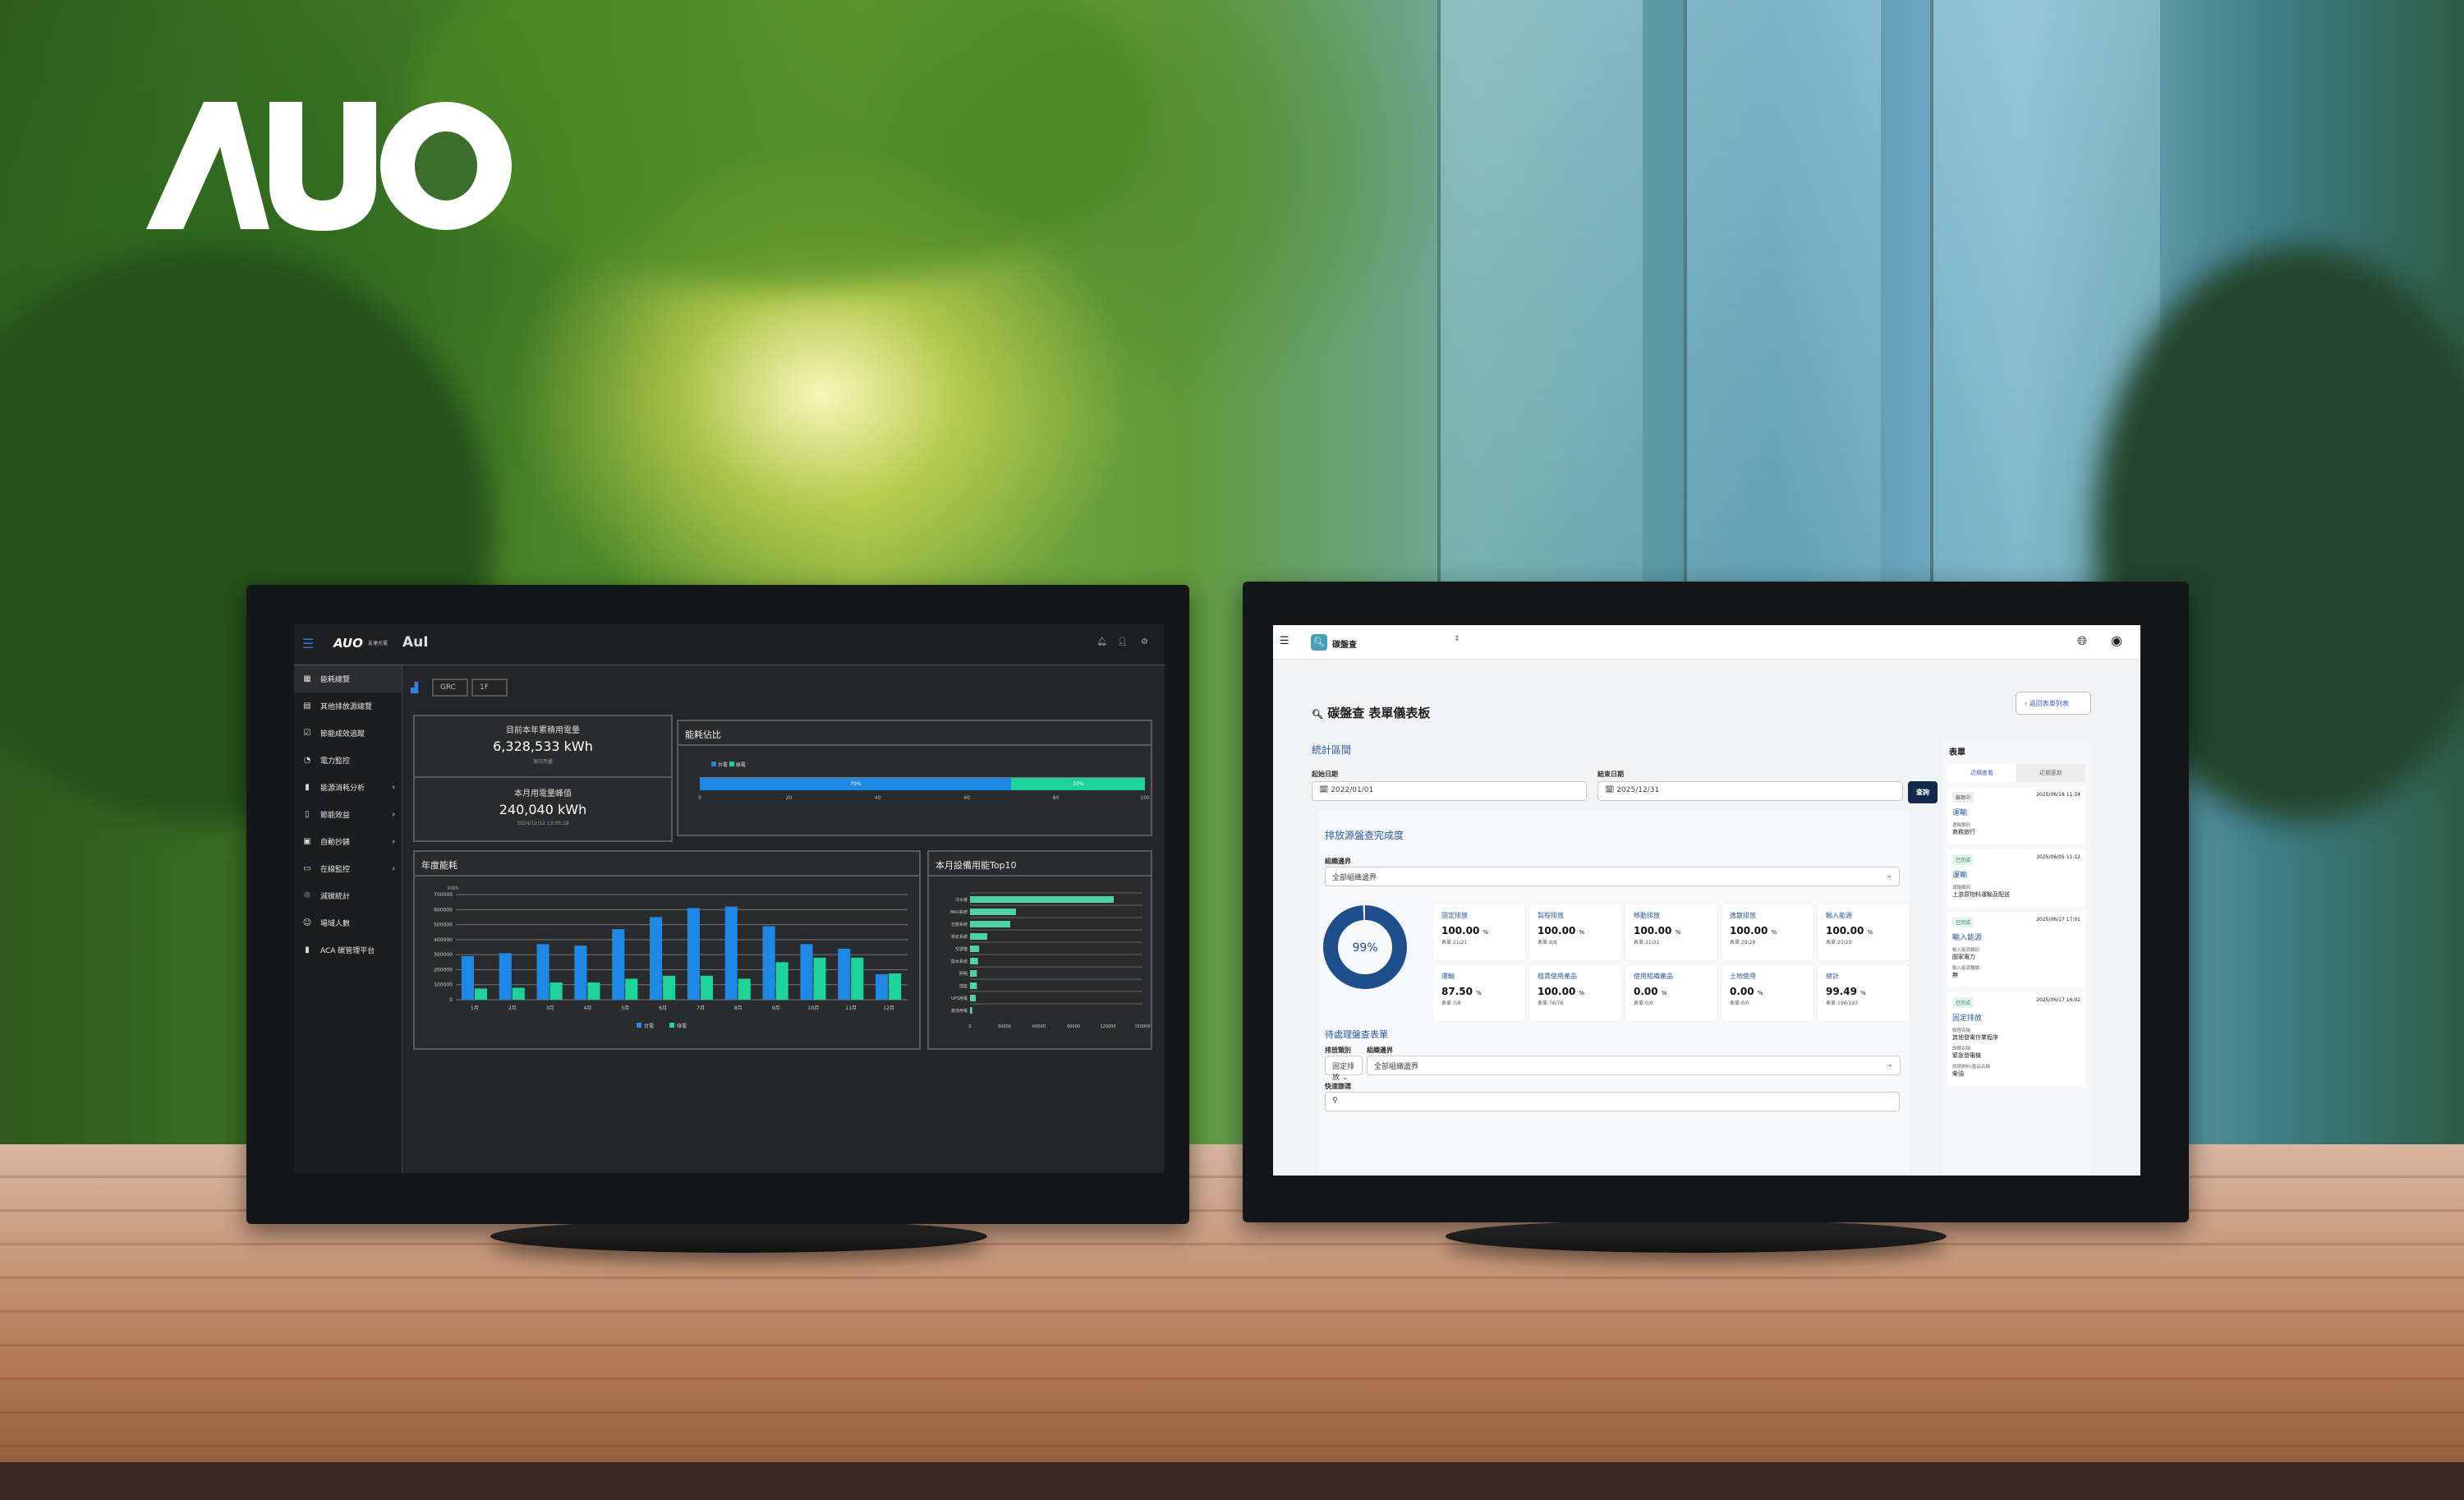  What do you see at coordinates (450, 688) in the screenshot?
I see `site-filter-button: GRC` at bounding box center [450, 688].